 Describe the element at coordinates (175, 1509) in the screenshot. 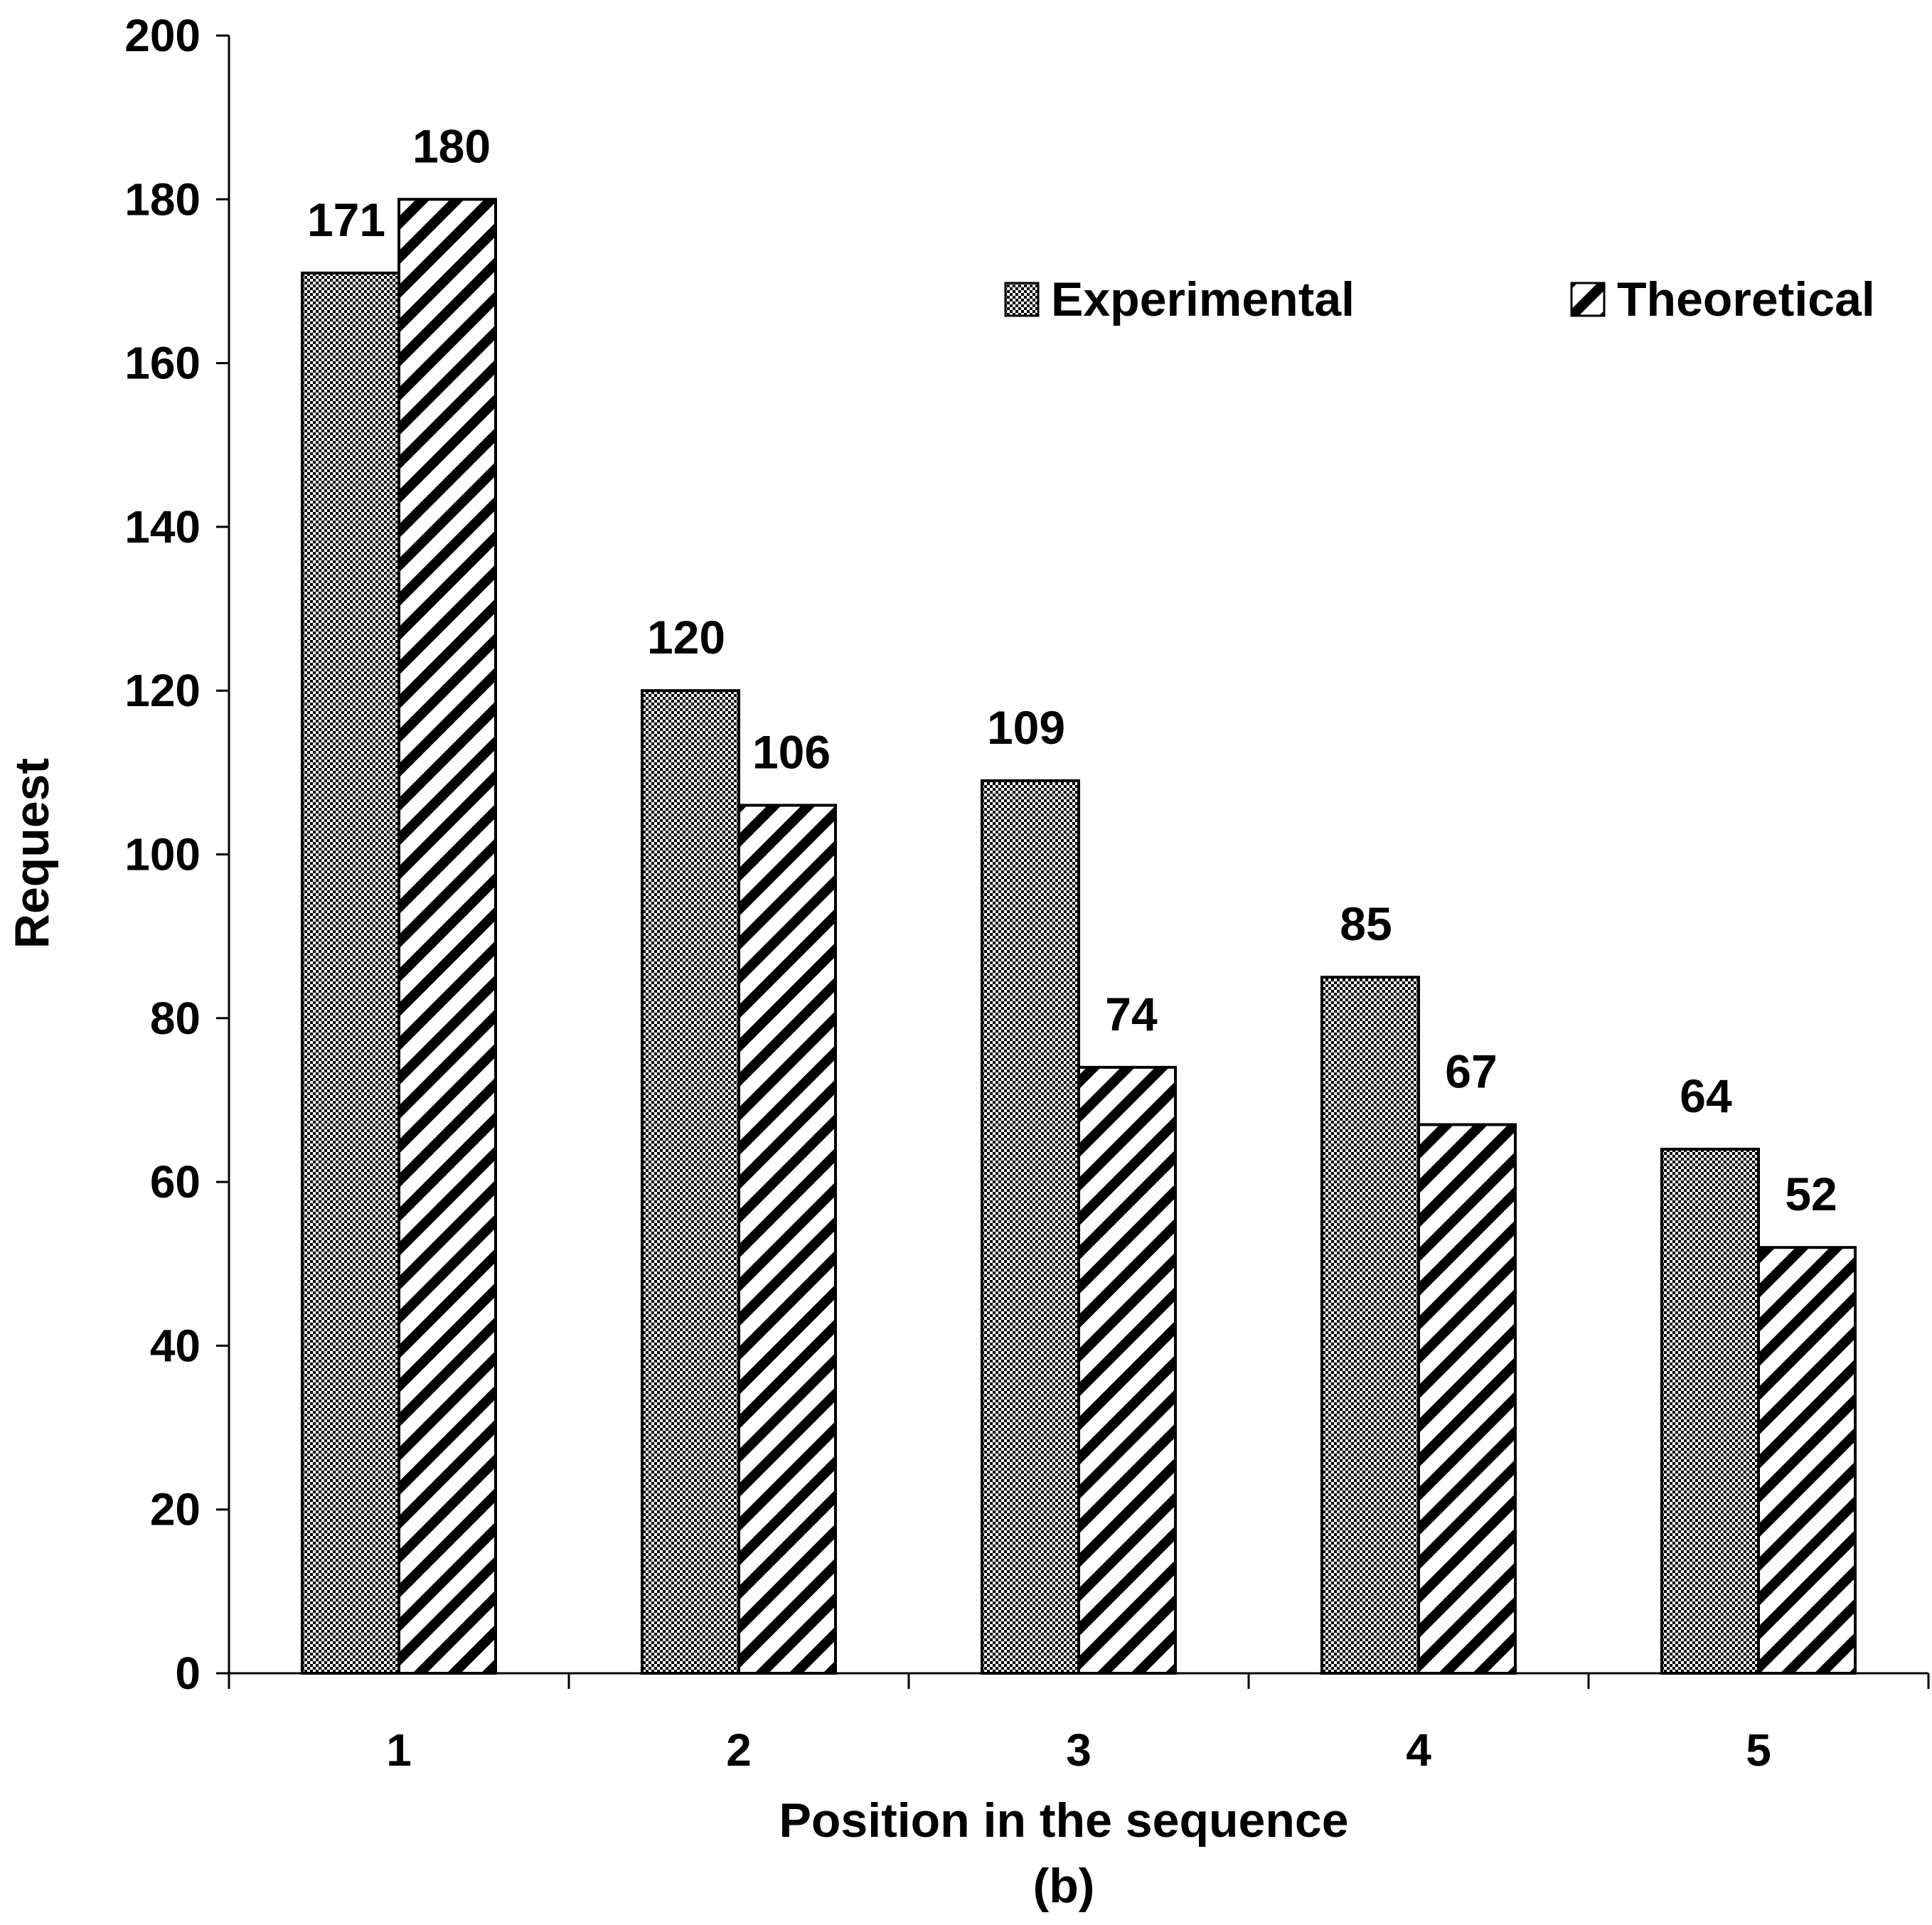

I see `y-tick-label-20: 20` at that location.